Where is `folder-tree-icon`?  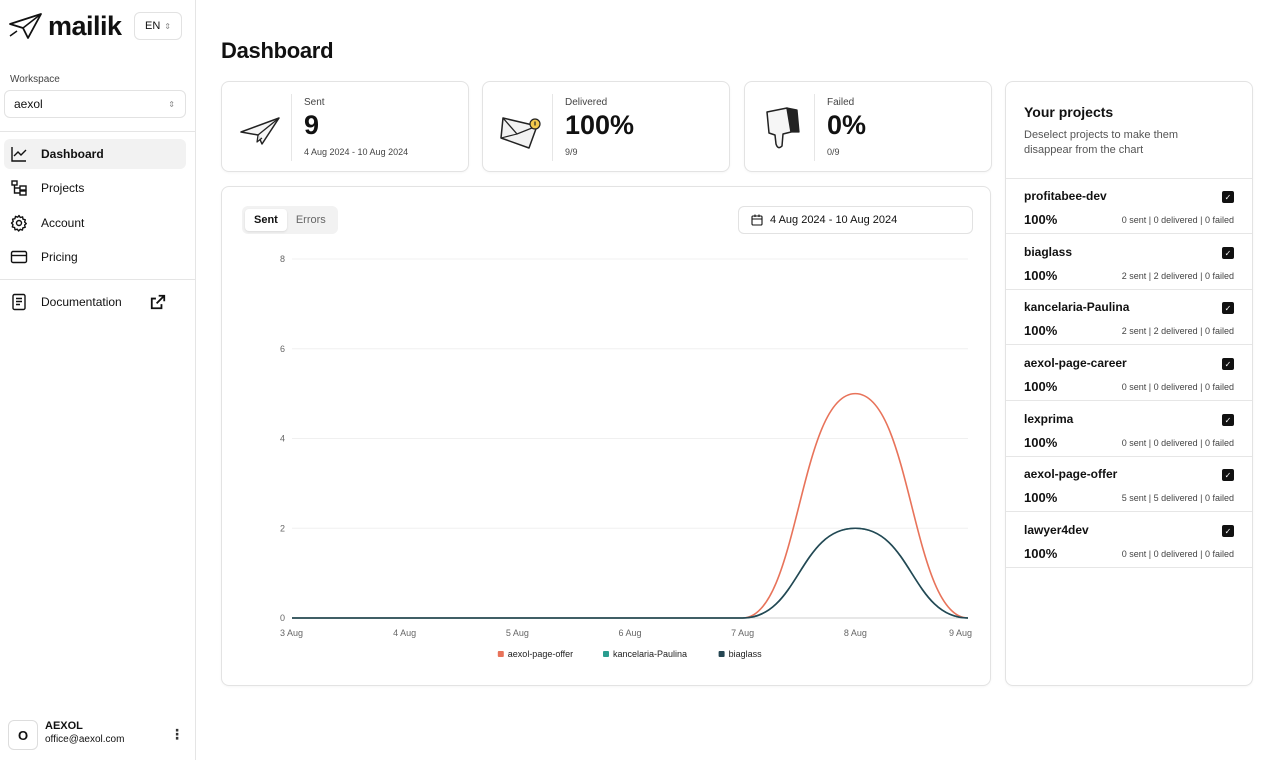 folder-tree-icon is located at coordinates (19, 188).